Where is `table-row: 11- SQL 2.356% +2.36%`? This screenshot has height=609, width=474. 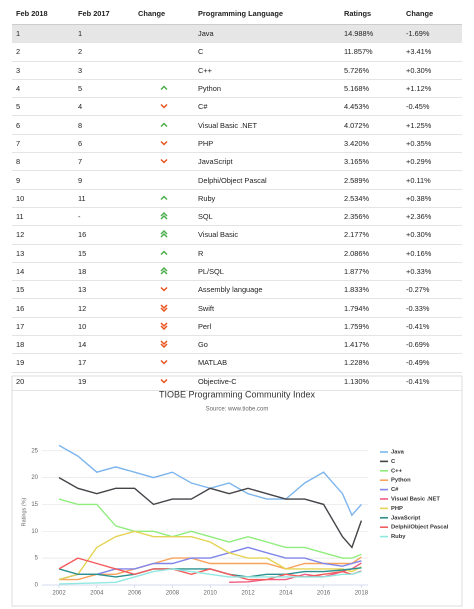
table-row: 11- SQL 2.356% +2.36% is located at coordinates (237, 217).